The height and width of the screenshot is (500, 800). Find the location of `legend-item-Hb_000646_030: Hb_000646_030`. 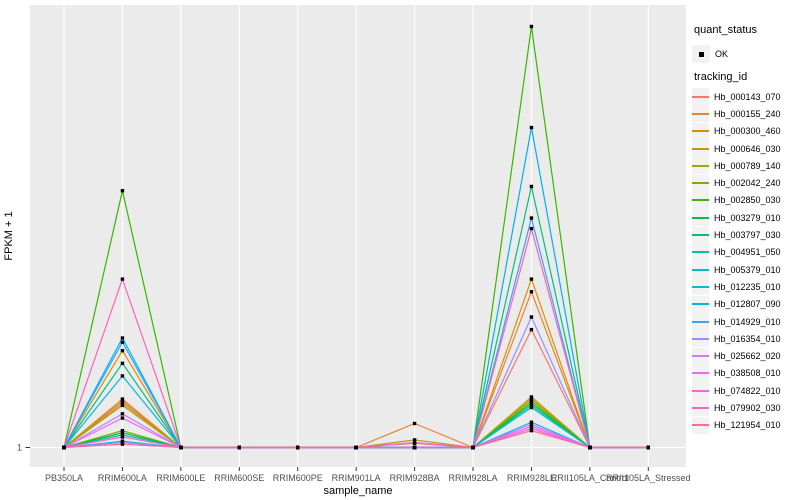

legend-item-Hb_000646_030: Hb_000646_030 is located at coordinates (745, 149).